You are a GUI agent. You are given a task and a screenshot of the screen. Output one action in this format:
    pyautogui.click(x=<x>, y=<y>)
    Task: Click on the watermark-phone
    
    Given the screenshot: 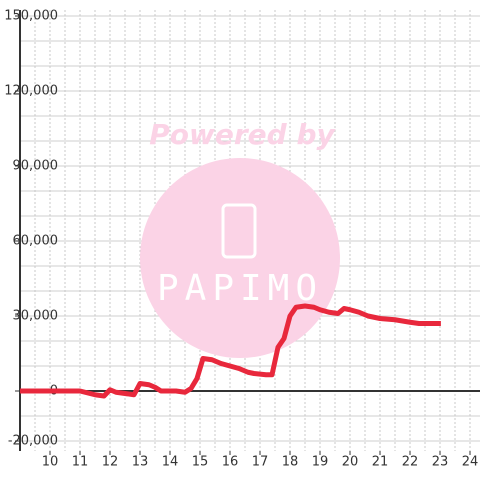 What is the action you would take?
    pyautogui.click(x=239, y=231)
    